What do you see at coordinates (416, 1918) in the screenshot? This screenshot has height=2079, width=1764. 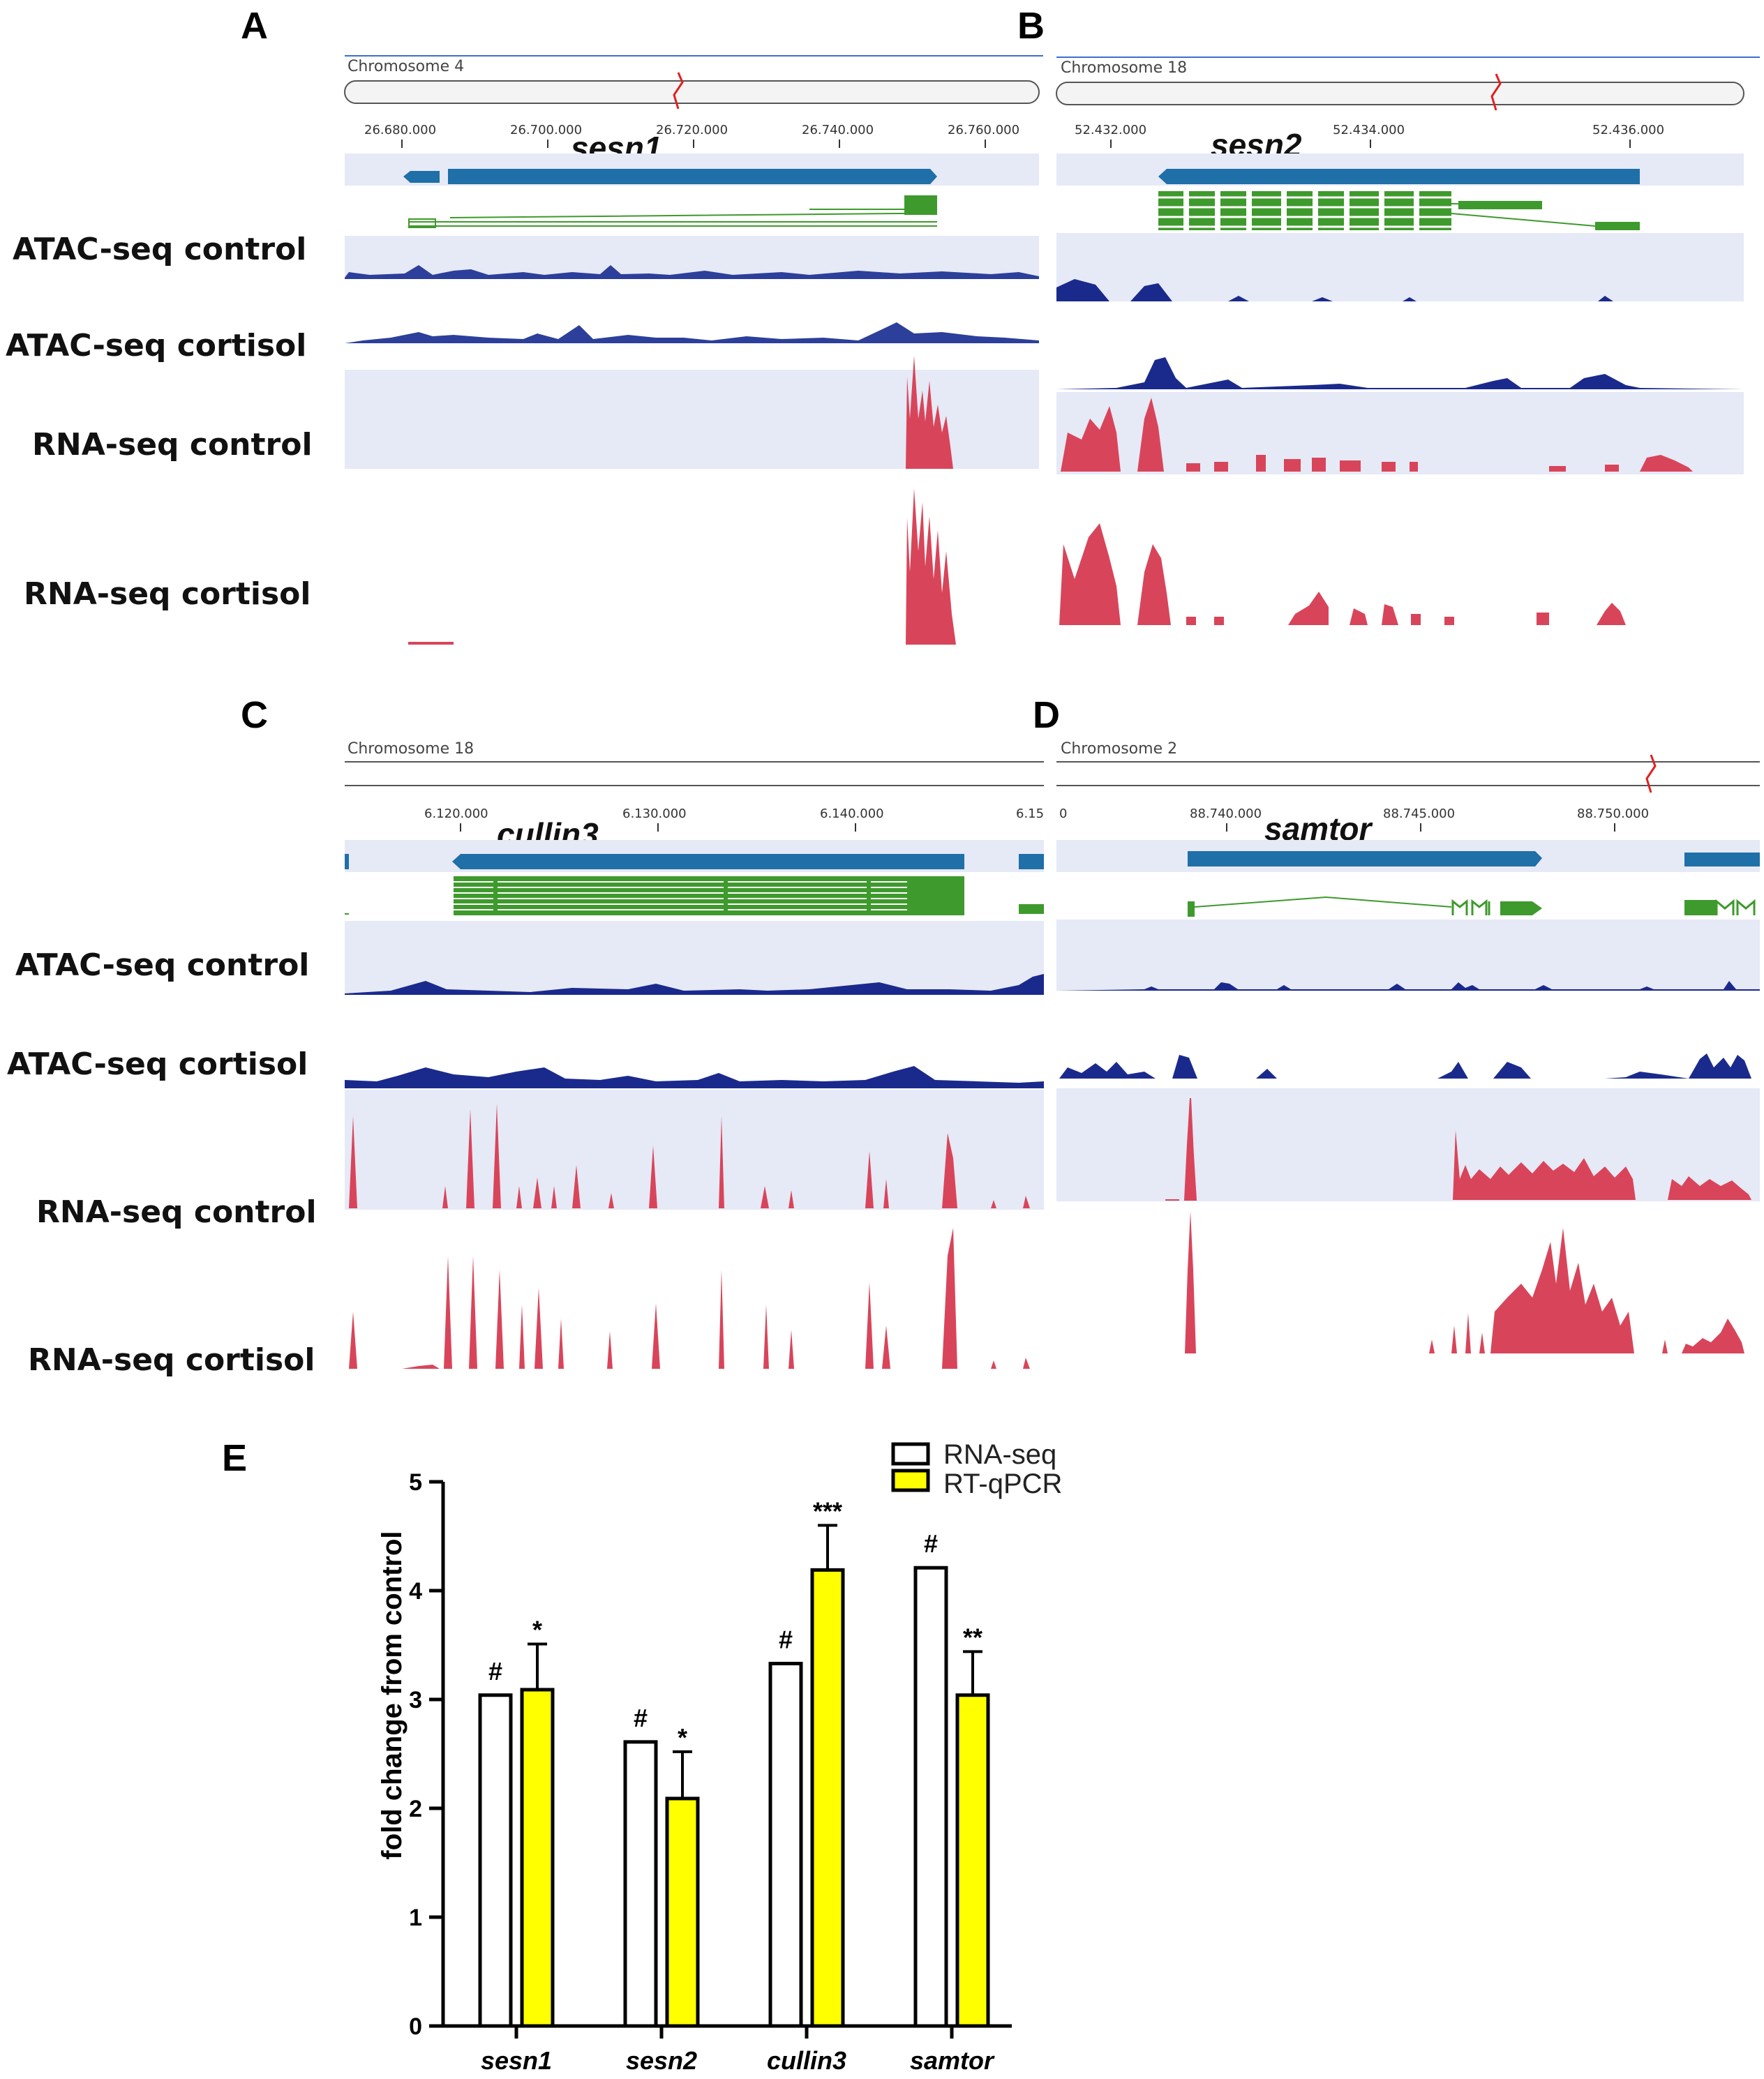 I see `y-tick-label: 1` at bounding box center [416, 1918].